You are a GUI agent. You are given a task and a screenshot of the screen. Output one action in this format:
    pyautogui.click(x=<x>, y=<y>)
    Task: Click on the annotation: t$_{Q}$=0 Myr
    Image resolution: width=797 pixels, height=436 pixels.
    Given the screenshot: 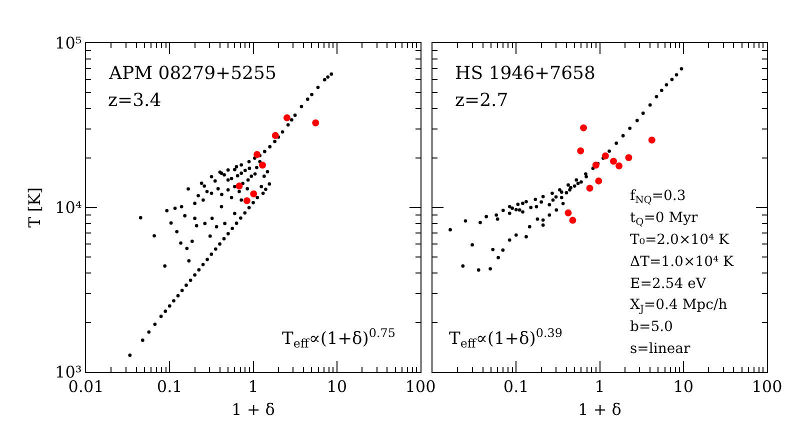 What is the action you would take?
    pyautogui.click(x=664, y=219)
    